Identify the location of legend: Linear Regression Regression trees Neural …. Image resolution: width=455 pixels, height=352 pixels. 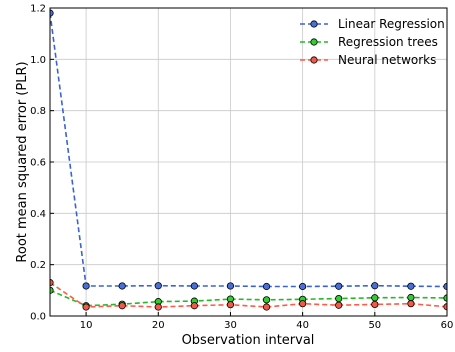
(372, 42).